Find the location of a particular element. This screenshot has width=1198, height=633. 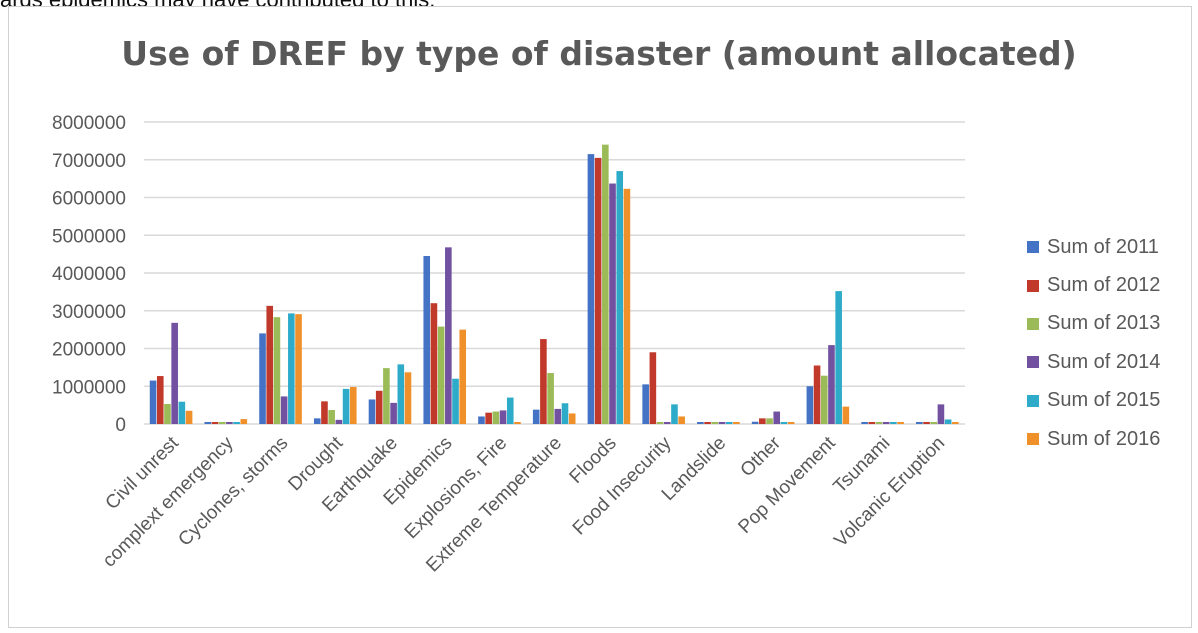

legend-item: Sum of 2014 is located at coordinates (1093, 362).